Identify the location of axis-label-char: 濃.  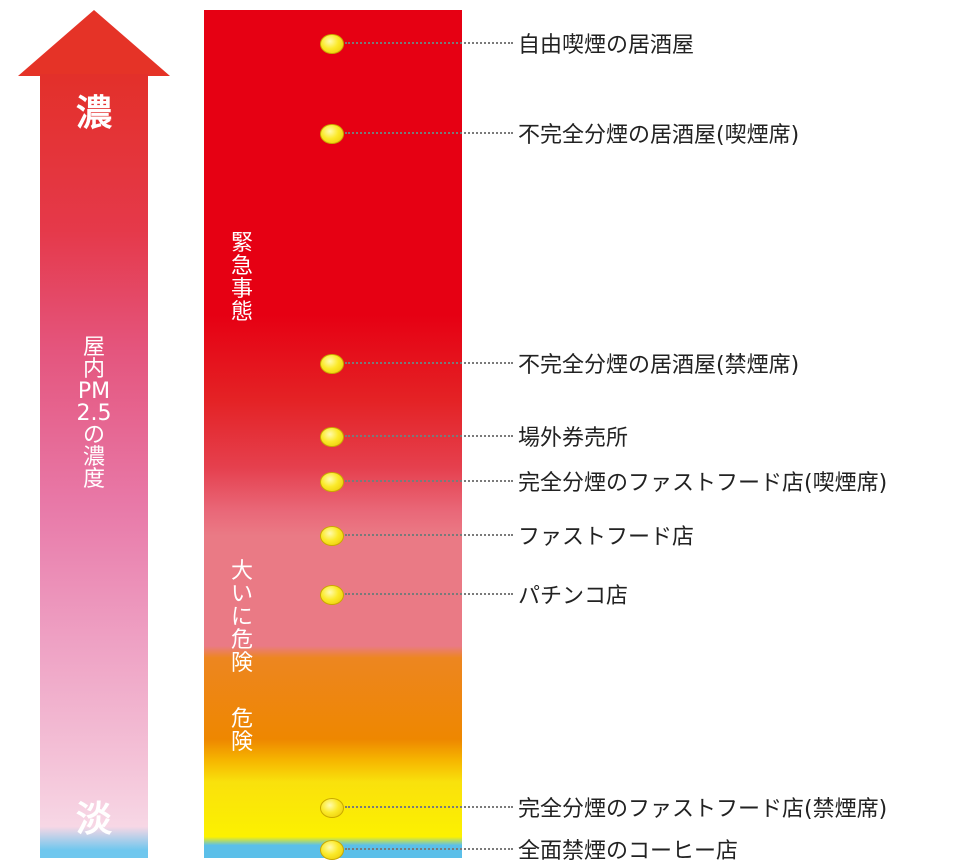
(93, 457).